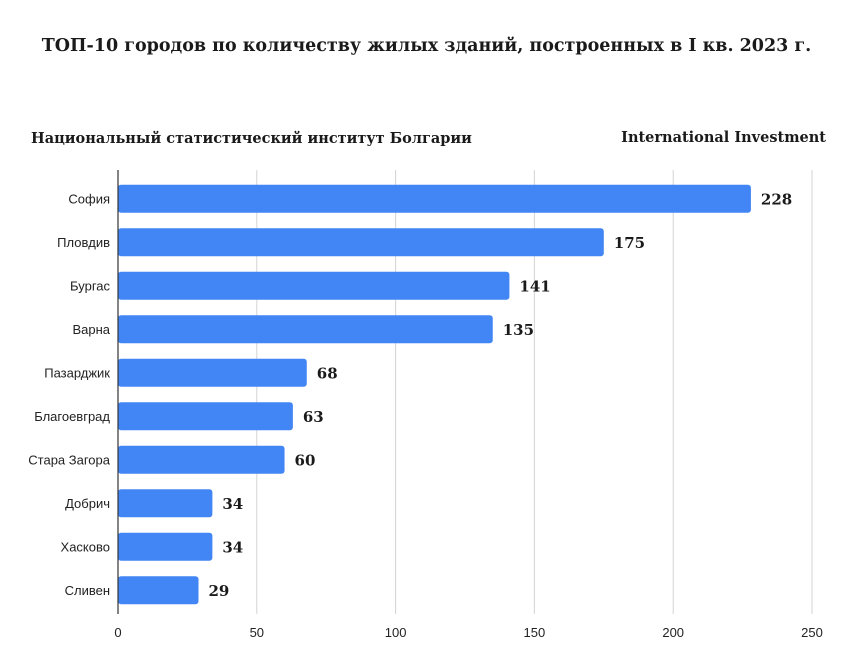  What do you see at coordinates (72, 416) in the screenshot?
I see `category-label-5: Благоевград` at bounding box center [72, 416].